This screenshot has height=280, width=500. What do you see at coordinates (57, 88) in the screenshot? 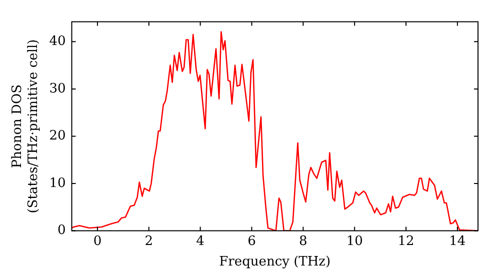
I see `y-tick-label: 30` at bounding box center [57, 88].